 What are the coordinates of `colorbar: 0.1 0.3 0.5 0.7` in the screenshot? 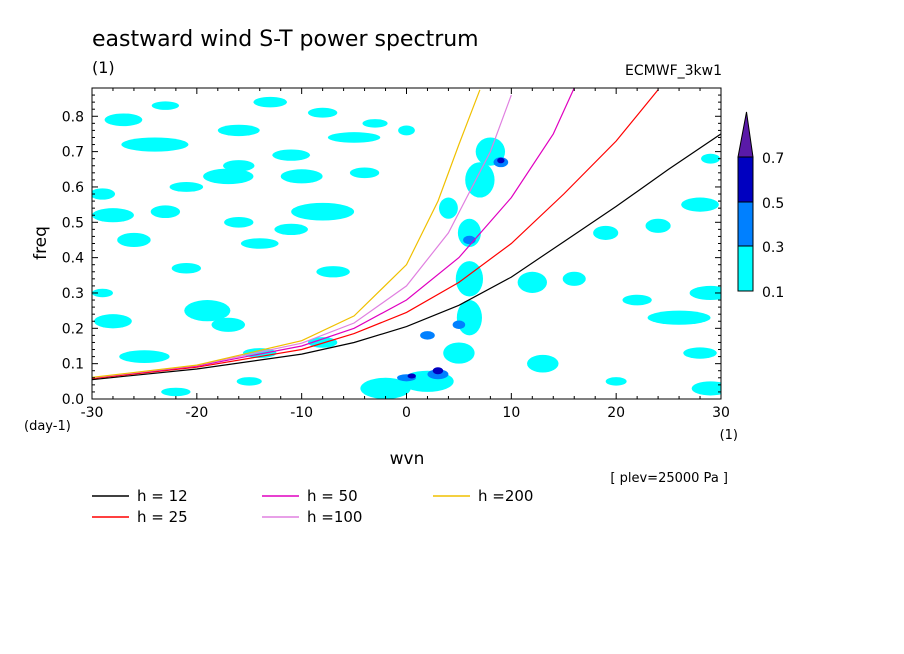 It's located at (760, 206).